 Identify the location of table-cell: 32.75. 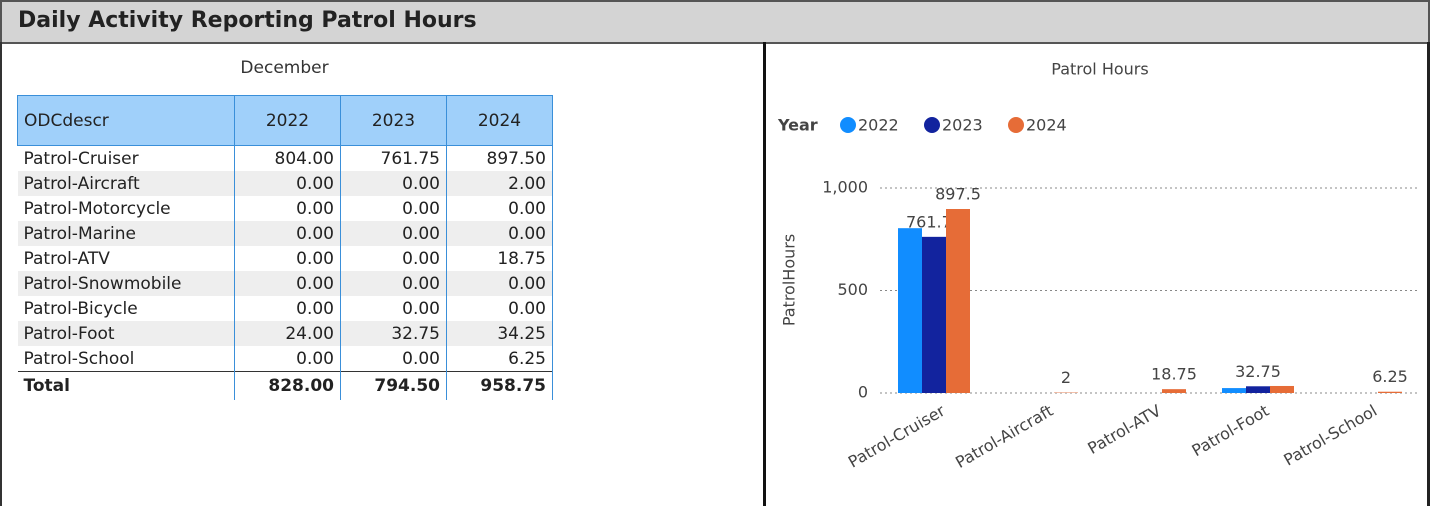
(393, 333).